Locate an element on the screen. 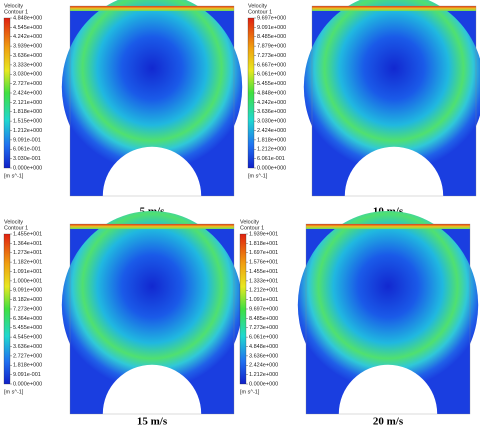  colorbar-label: 3.939e+000 is located at coordinates (27, 47).